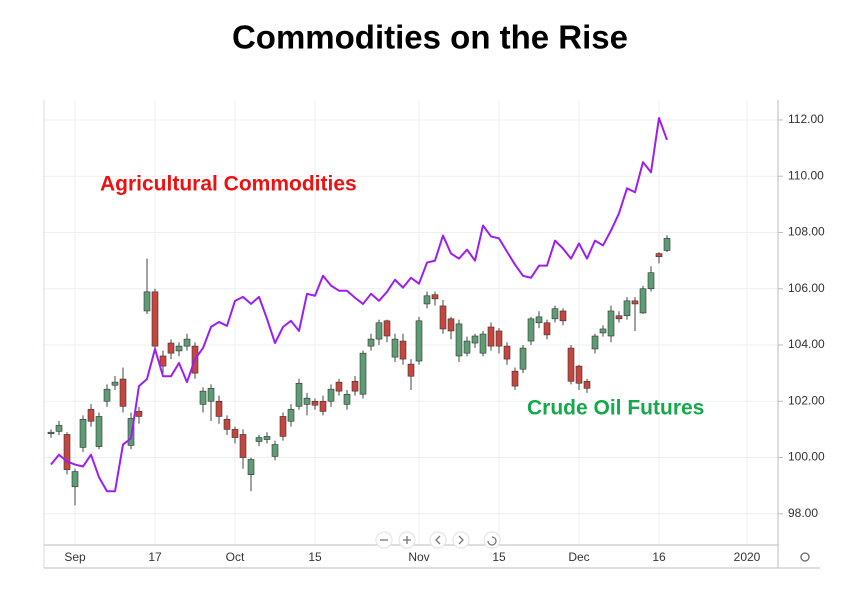 This screenshot has height=591, width=859. I want to click on reset-icon, so click(492, 541).